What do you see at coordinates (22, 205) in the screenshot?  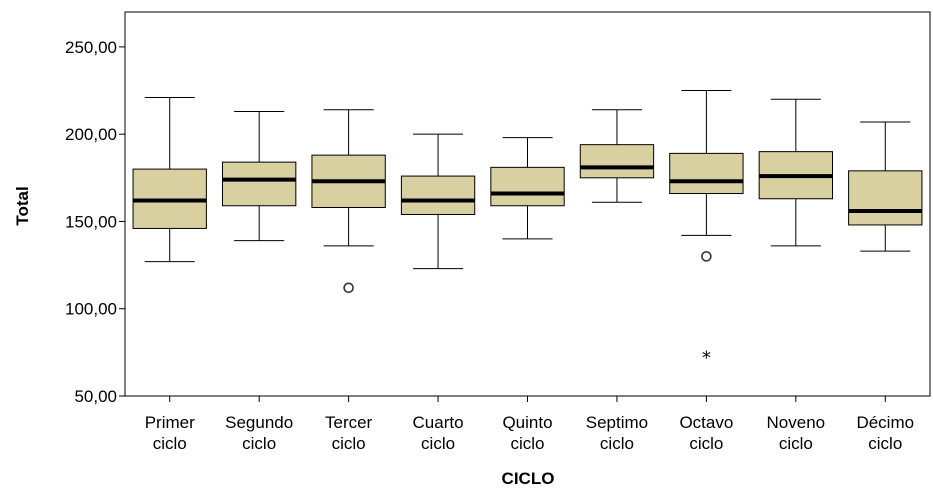 I see `y-axis-title: Total` at bounding box center [22, 205].